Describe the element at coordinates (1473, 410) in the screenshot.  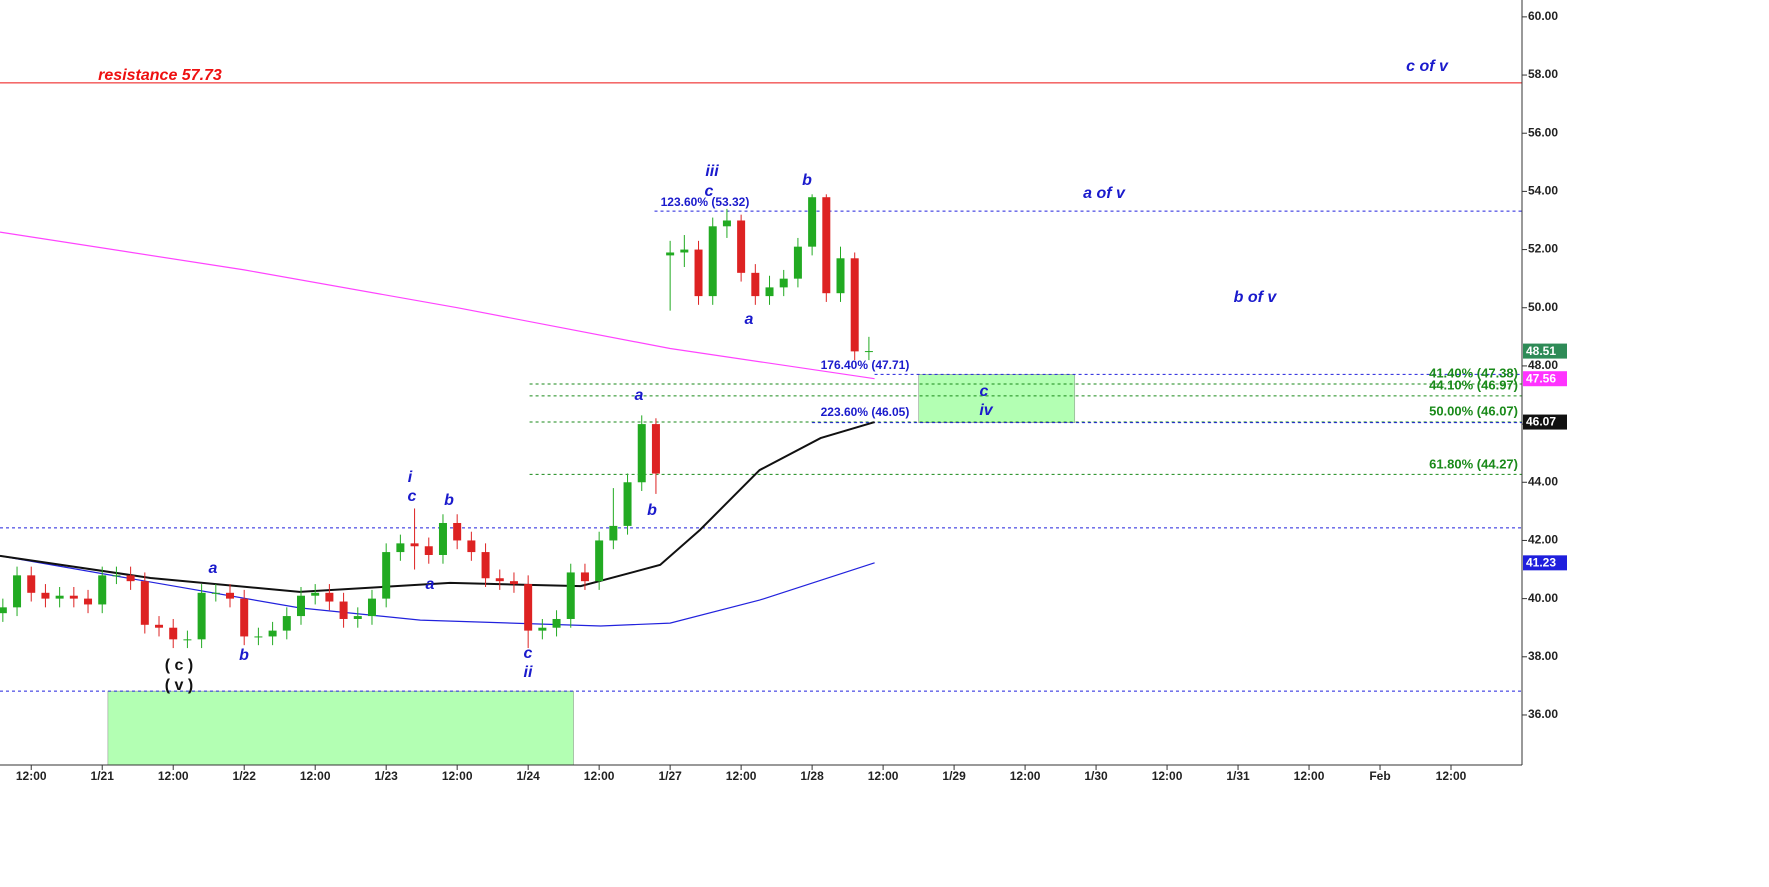
I see `annotation: 50.00% (46.07)` at that location.